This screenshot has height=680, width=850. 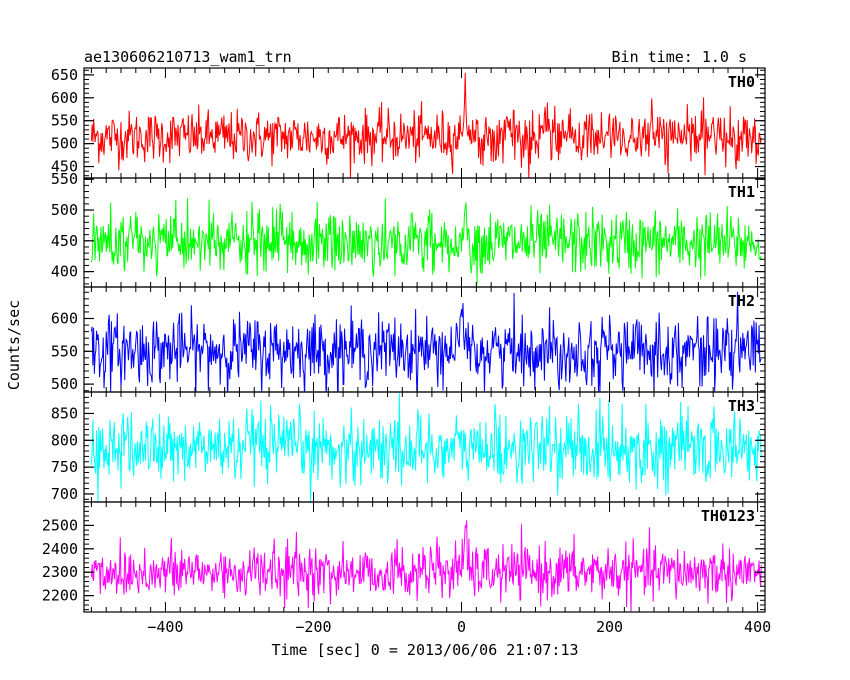 I want to click on x-tick-label: 400, so click(x=757, y=627).